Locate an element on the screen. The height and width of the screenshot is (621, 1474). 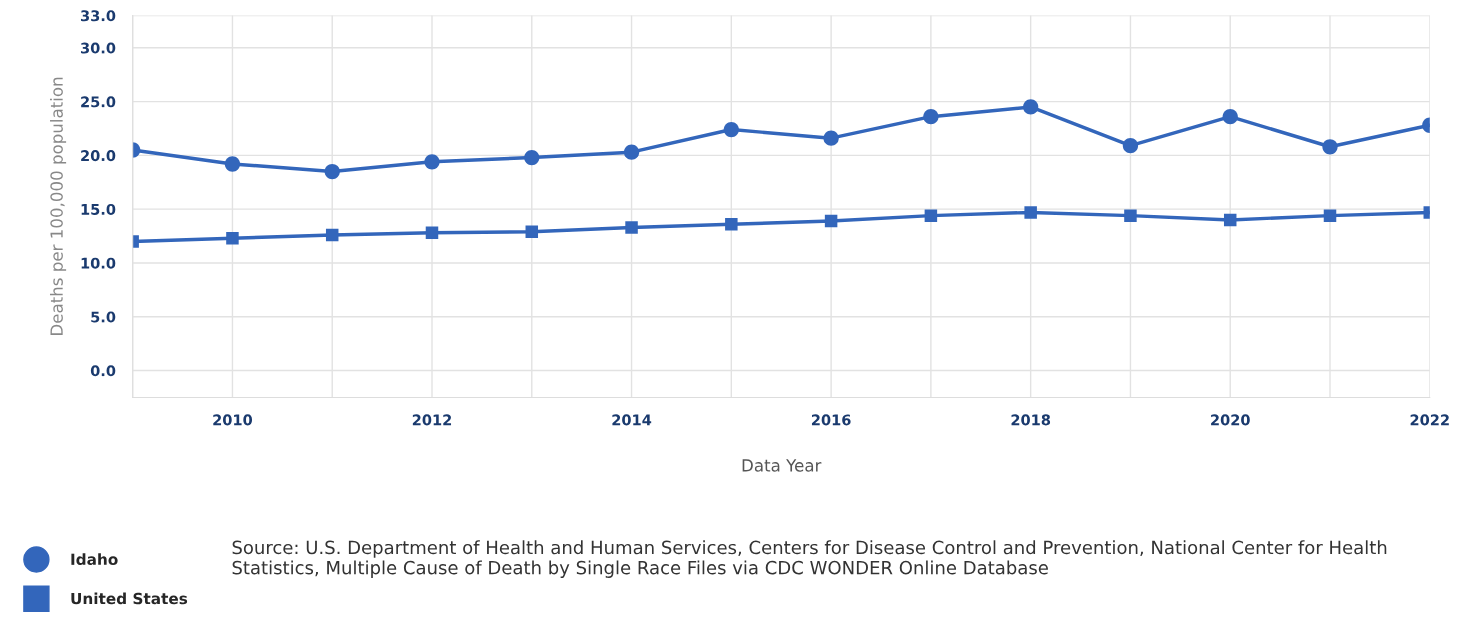
source-note: Source: U.S. Department of Health and Human Services, Centers for Disease Control and Prevention, National Center for Health Statistics, Multiple Cause of Death by Single Race Files via CDC WONDER Online Database is located at coordinates (809, 559).